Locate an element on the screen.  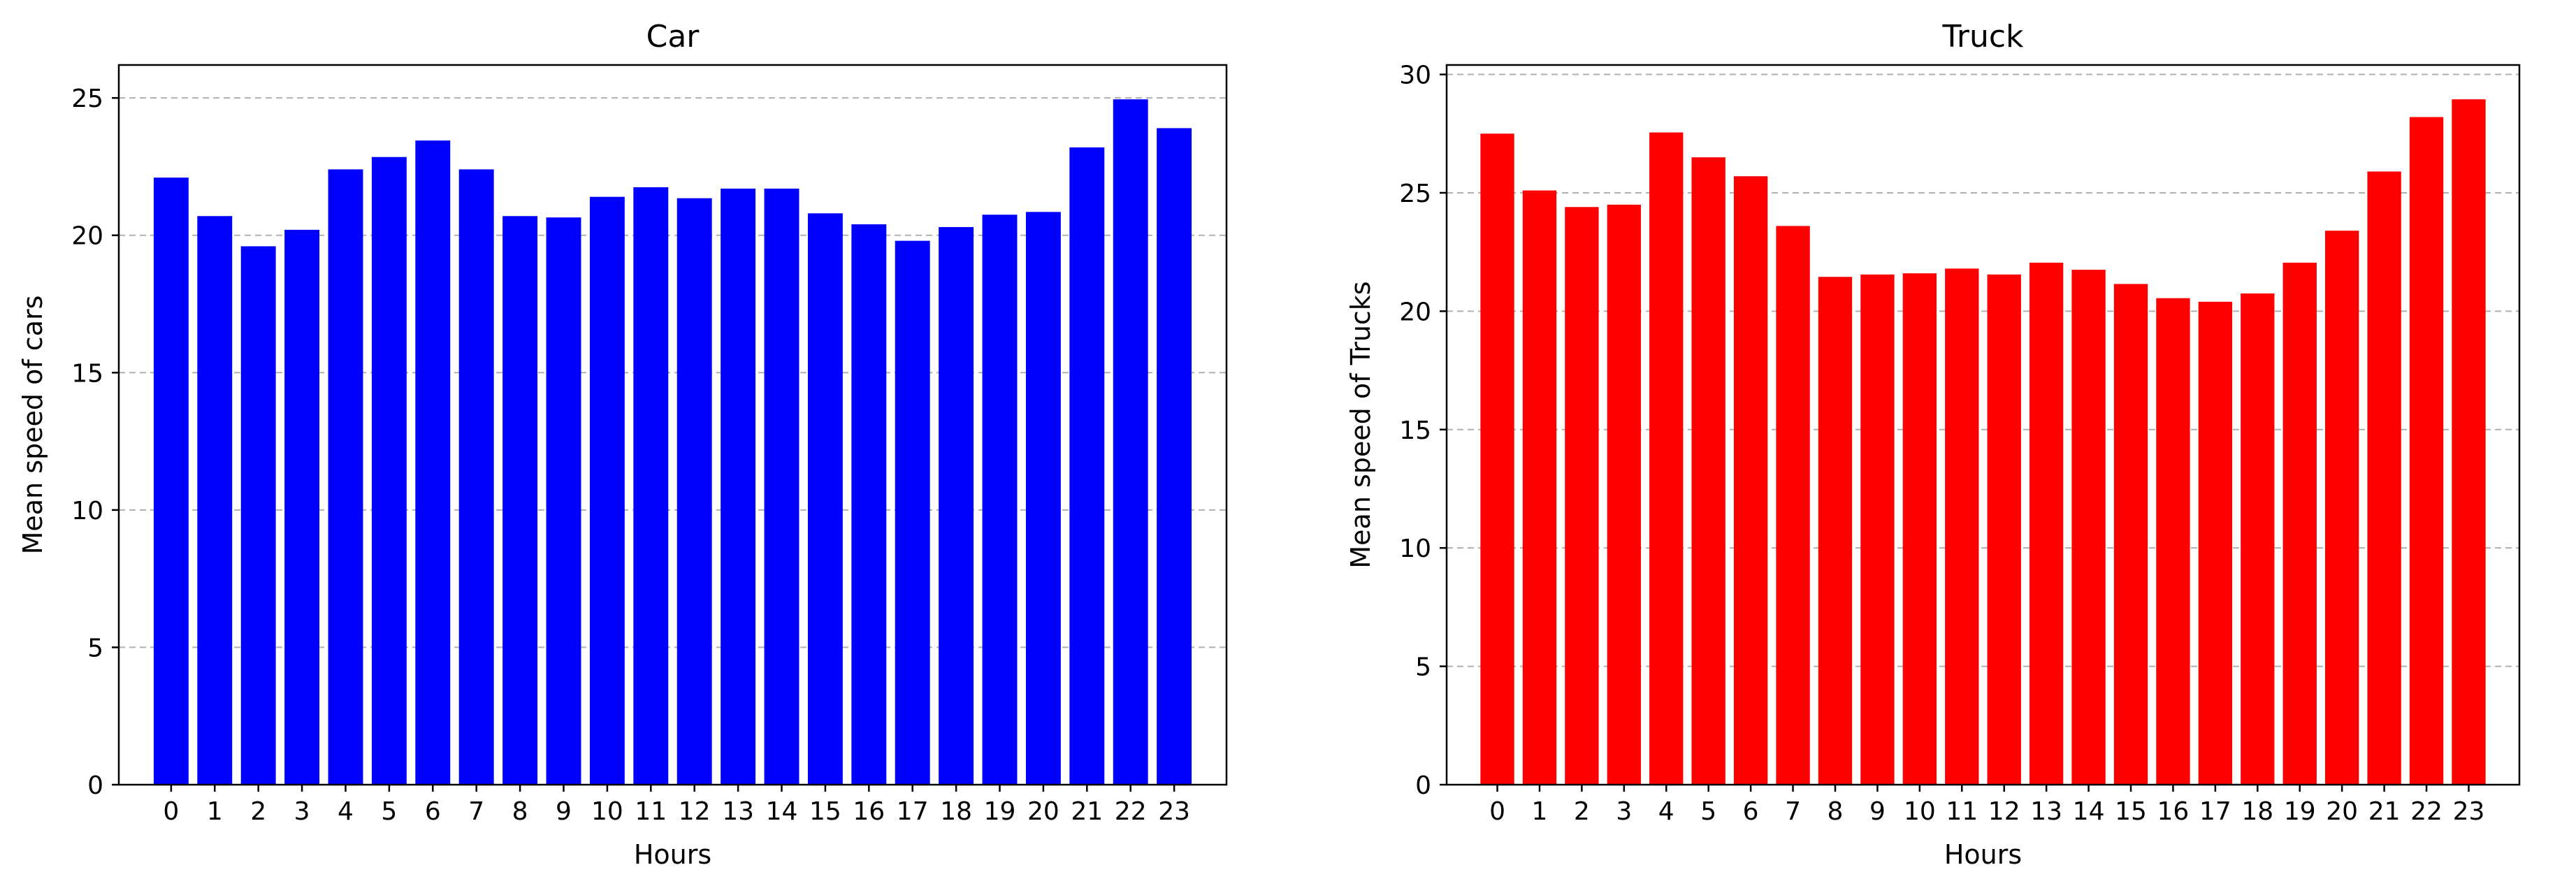
car-y-tick-label-2: 10 is located at coordinates (87, 511).